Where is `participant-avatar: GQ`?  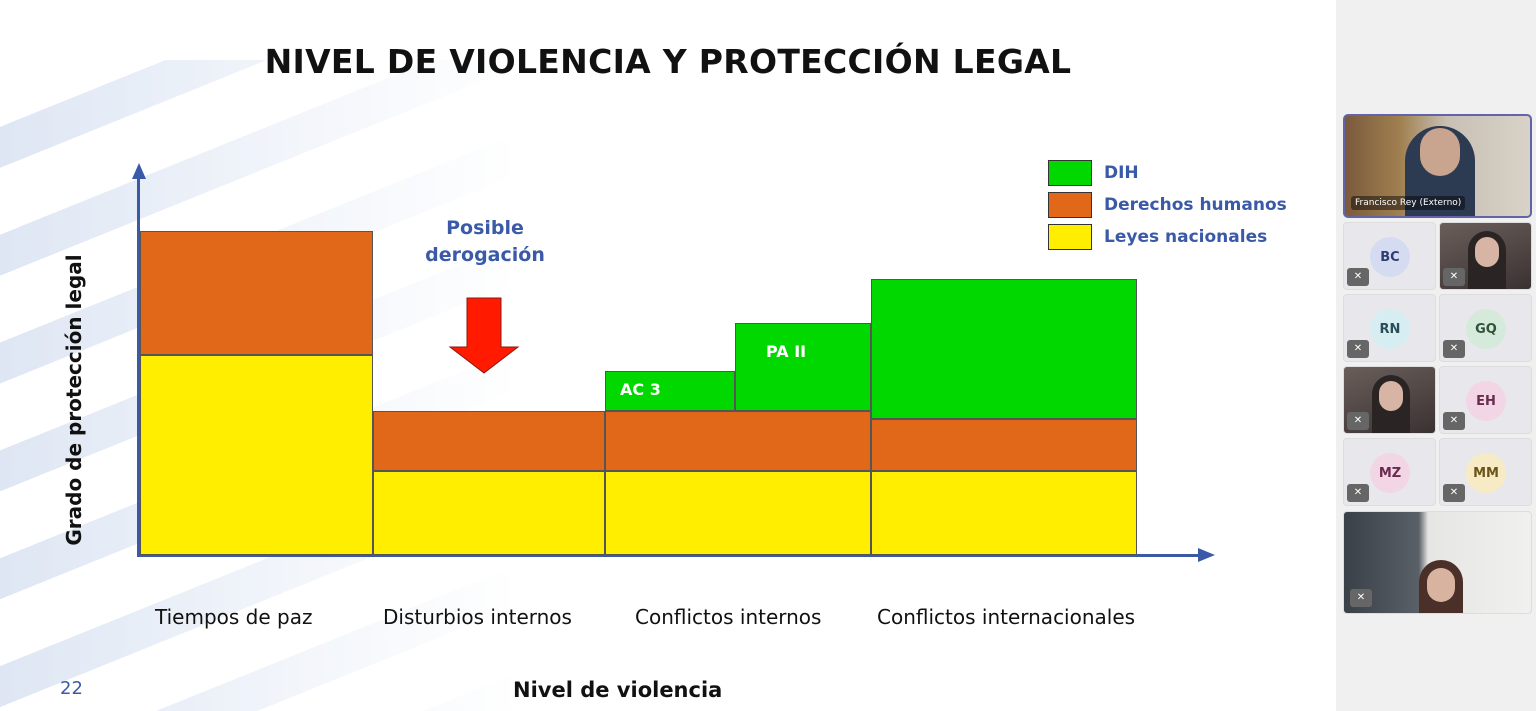
participant-avatar: GQ is located at coordinates (1486, 329).